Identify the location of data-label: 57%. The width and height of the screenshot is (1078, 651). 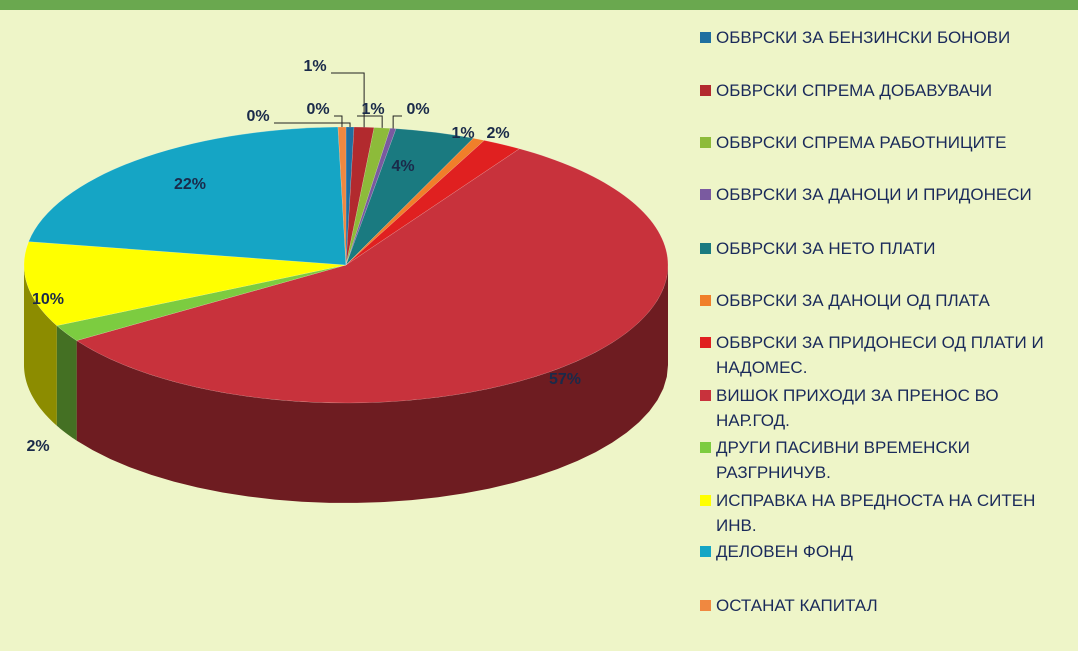
(565, 379).